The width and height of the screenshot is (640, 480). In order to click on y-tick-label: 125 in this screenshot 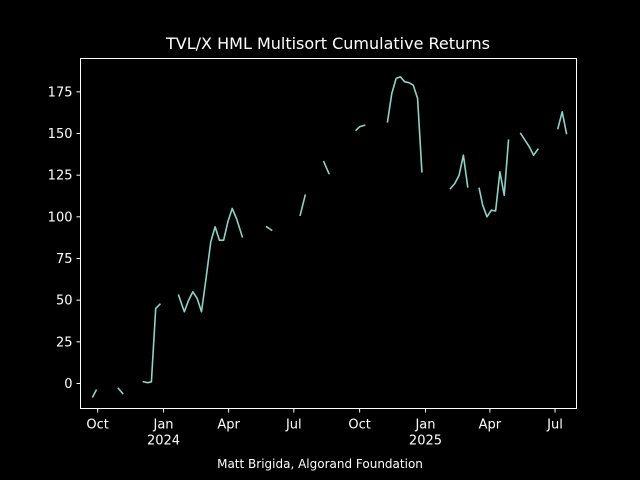, I will do `click(60, 176)`.